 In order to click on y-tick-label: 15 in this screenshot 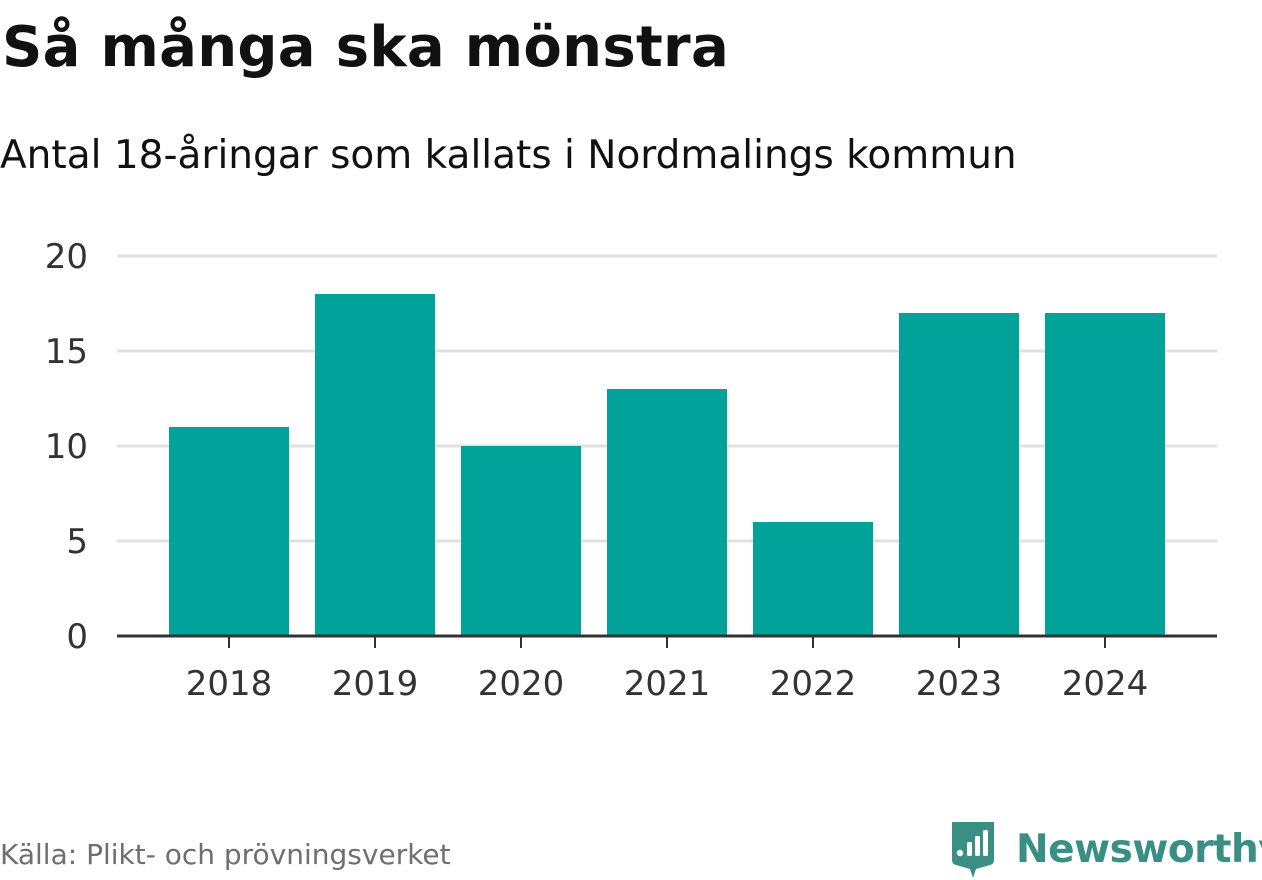, I will do `click(66, 352)`.